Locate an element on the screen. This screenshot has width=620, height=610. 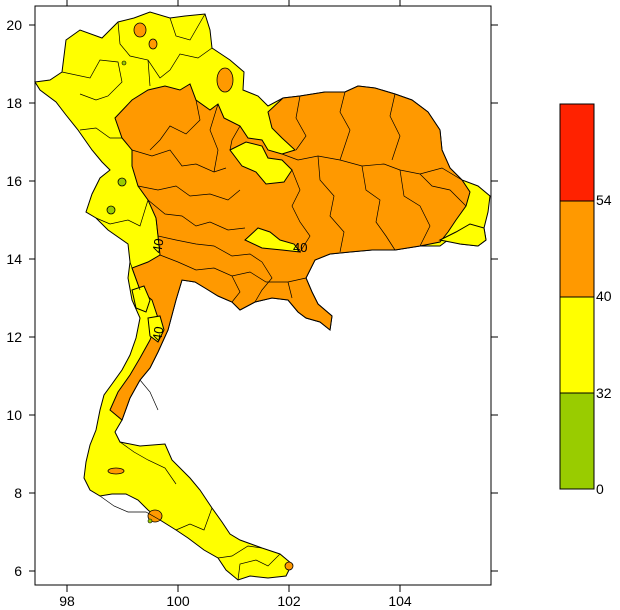
legend-label: 40 is located at coordinates (604, 296).